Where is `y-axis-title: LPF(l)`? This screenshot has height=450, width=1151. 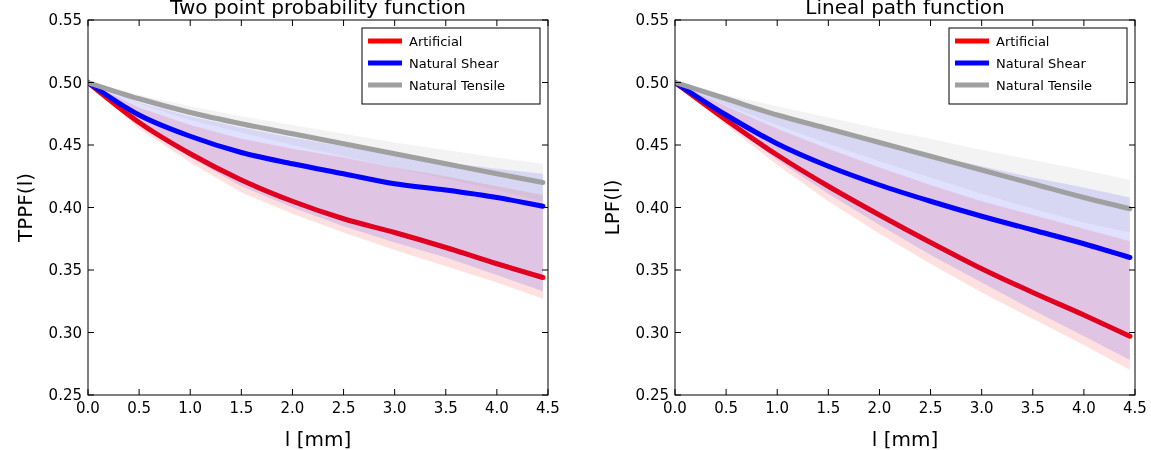 y-axis-title: LPF(l) is located at coordinates (612, 207).